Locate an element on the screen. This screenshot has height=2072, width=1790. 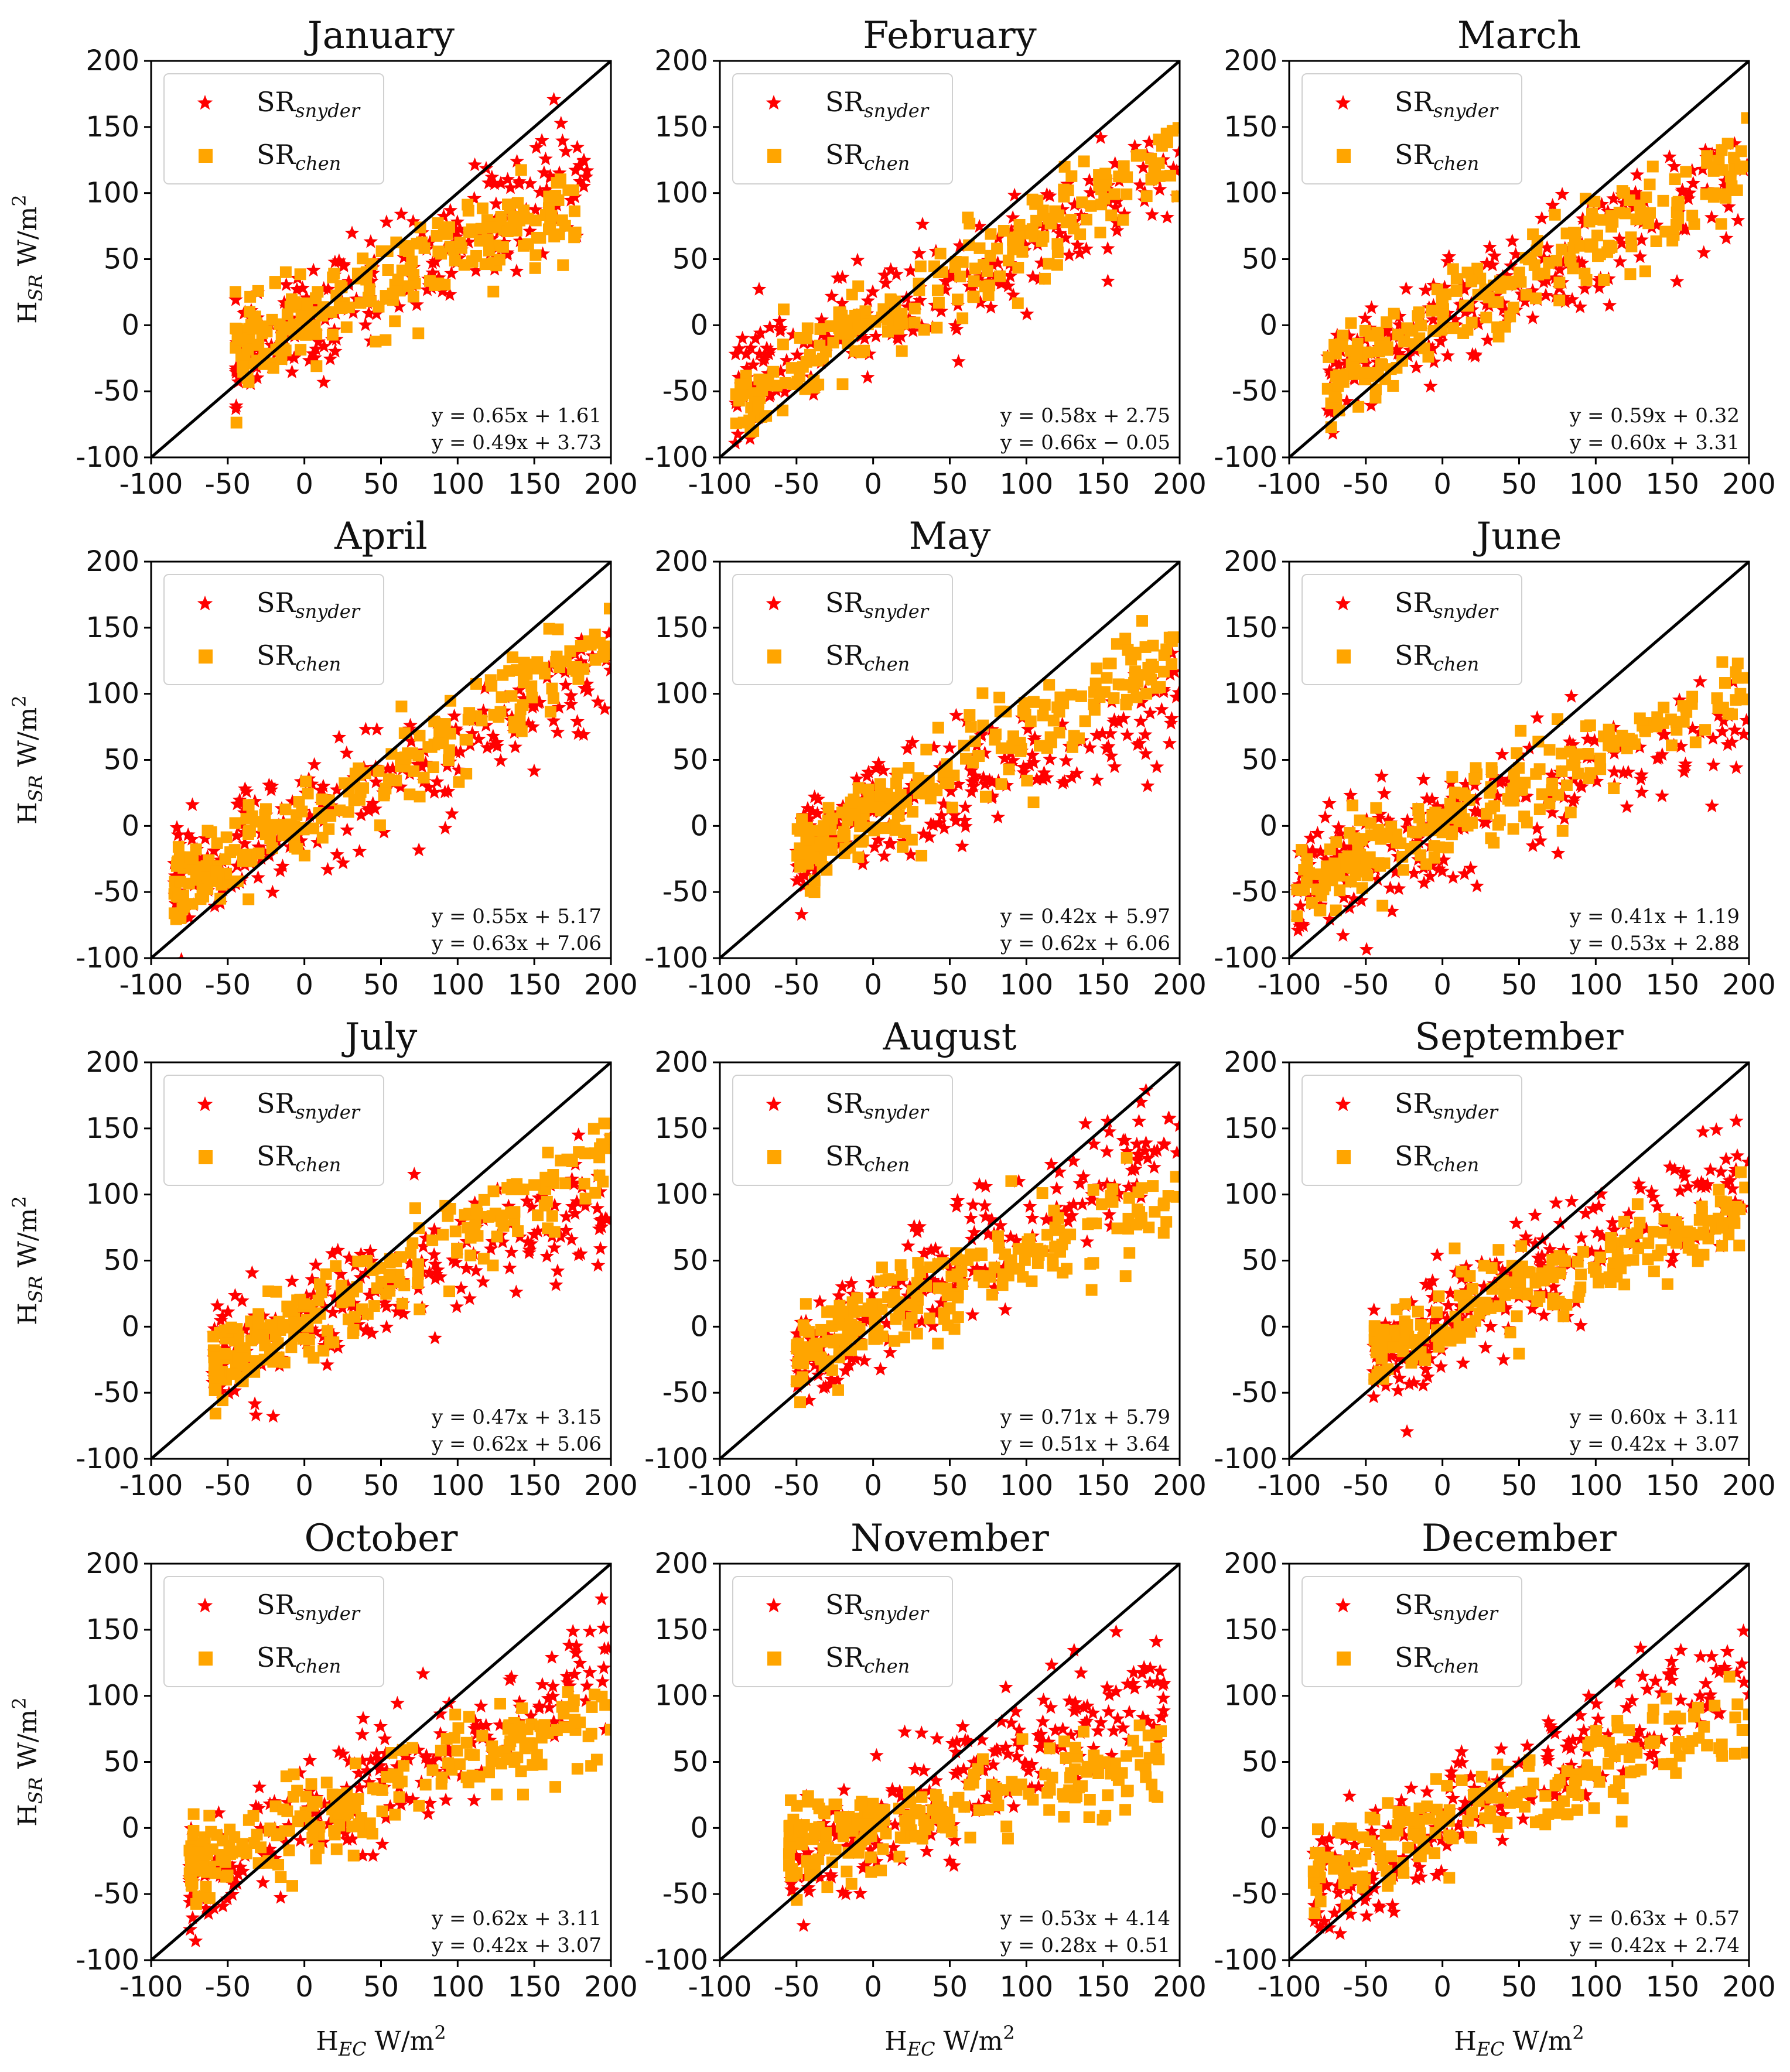
legend-square-icon is located at coordinates (206, 1157).